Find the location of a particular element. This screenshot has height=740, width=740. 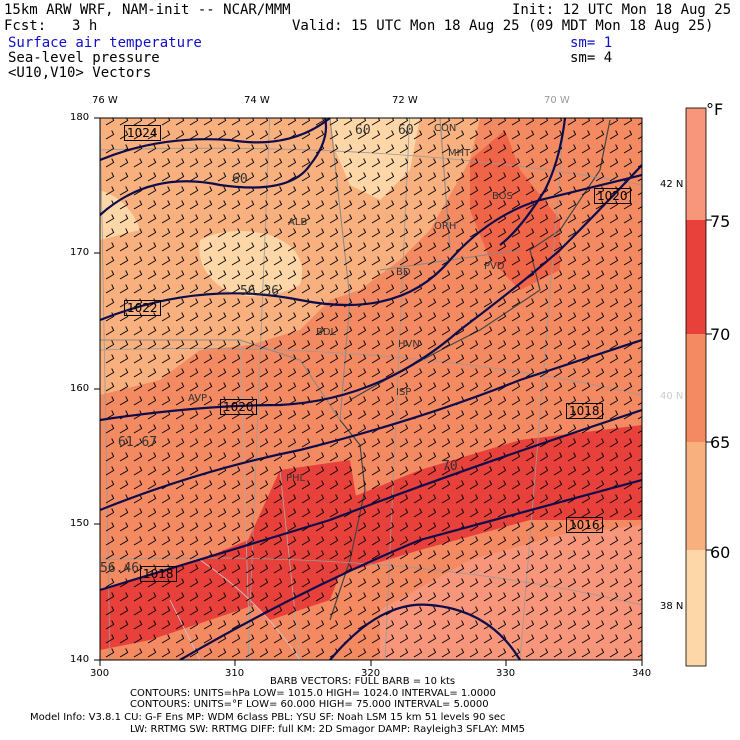

isobar-label-1020-ne: 1020 is located at coordinates (612, 196).